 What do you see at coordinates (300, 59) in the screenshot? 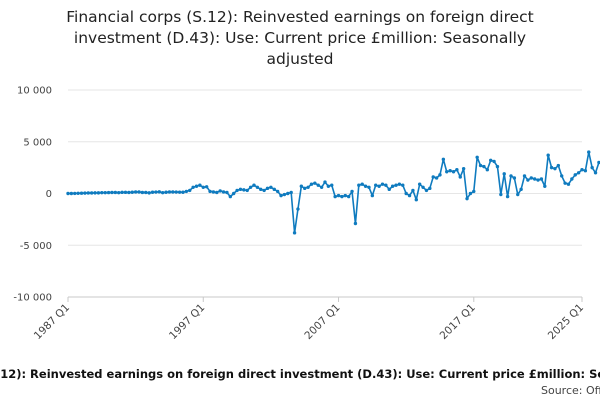
I see `title-line-3: adjusted` at bounding box center [300, 59].